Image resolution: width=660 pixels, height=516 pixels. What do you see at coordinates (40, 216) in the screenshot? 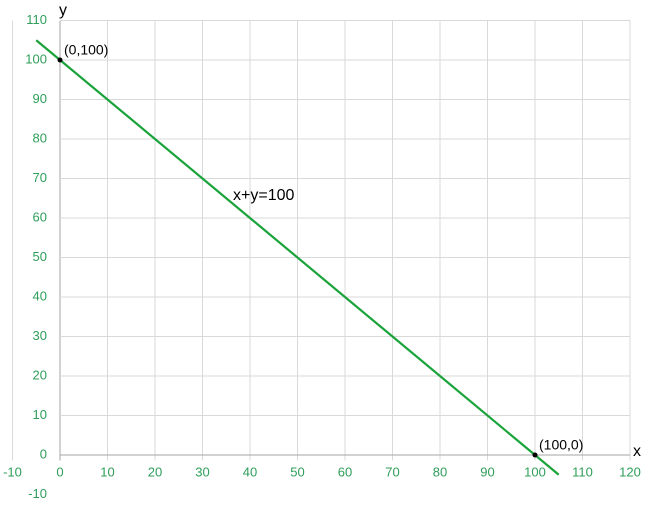
I see `y-tick-label: 60` at bounding box center [40, 216].